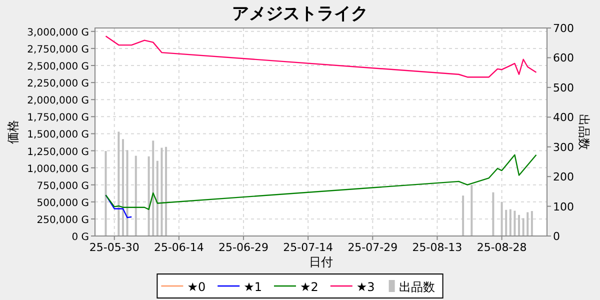  Describe the element at coordinates (80, 237) in the screenshot. I see `y-tick-label: 0 G` at that location.